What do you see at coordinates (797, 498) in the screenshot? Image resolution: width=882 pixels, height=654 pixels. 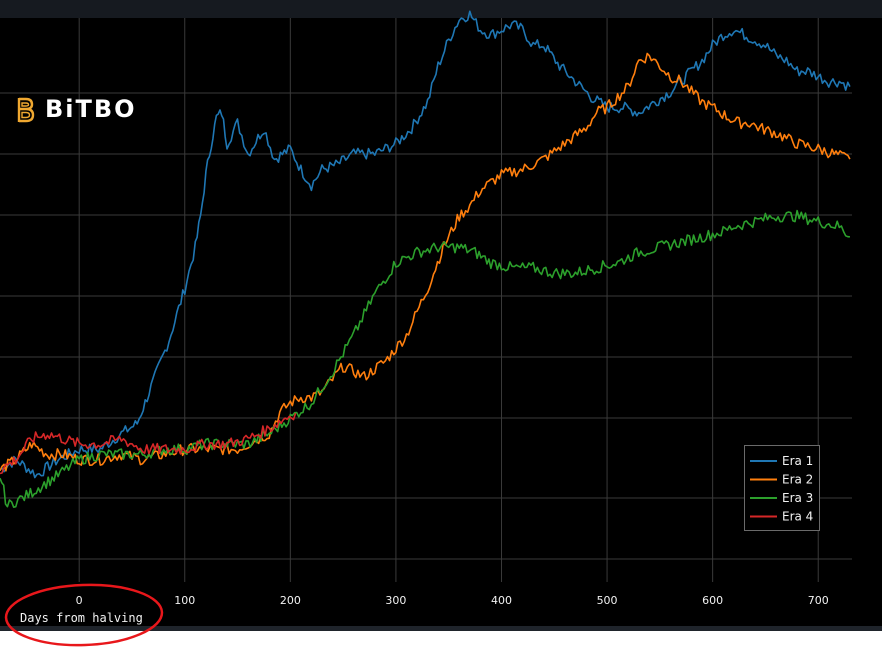 I see `legend-item-label: Era 3` at bounding box center [797, 498].